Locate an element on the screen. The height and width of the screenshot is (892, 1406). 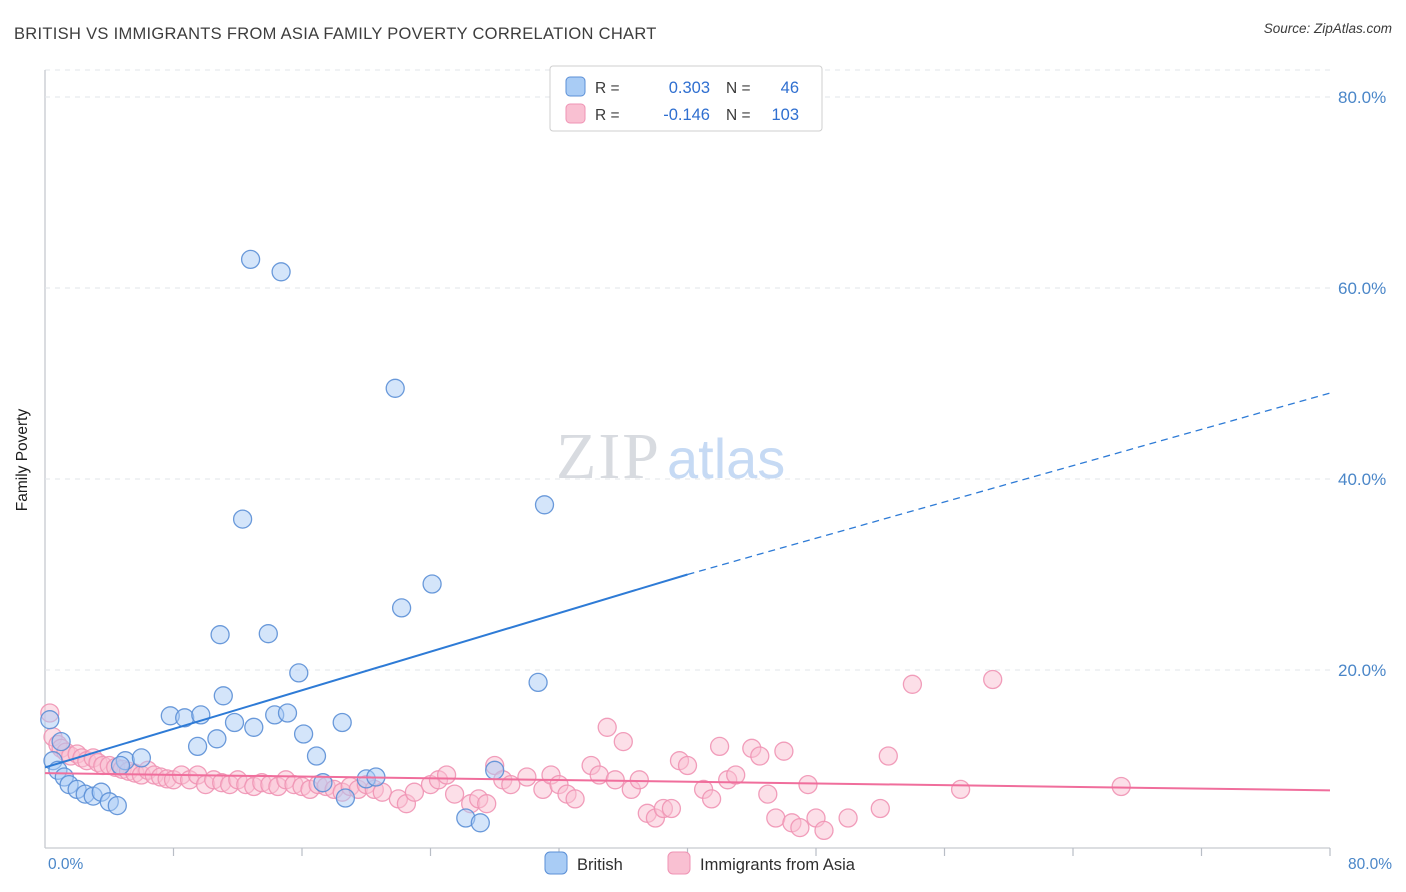
watermark-atlas: atlas is located at coordinates (726, 458).